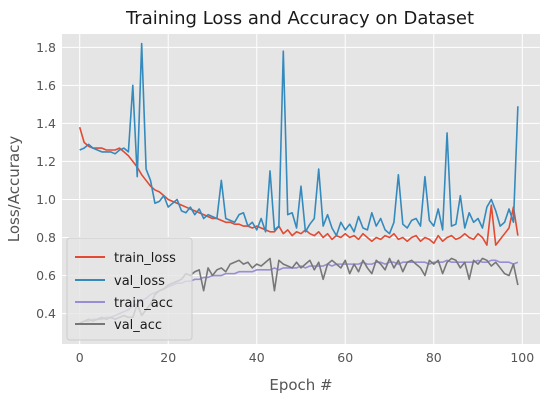 The image size is (550, 402). I want to click on legend-label-val-loss: val_loss, so click(139, 281).